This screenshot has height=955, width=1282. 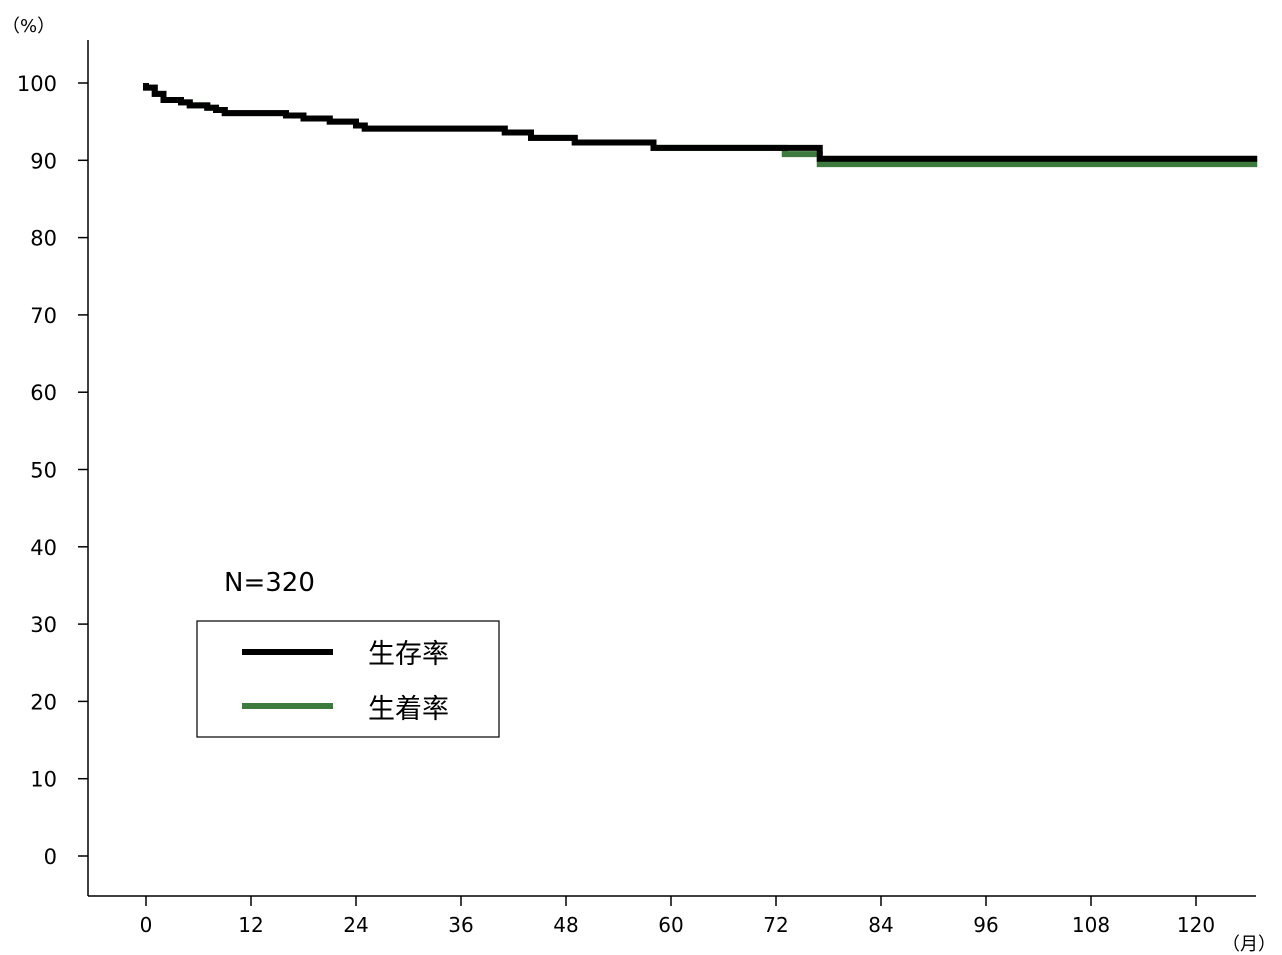 I want to click on y-tick-label: 0, so click(x=50, y=857).